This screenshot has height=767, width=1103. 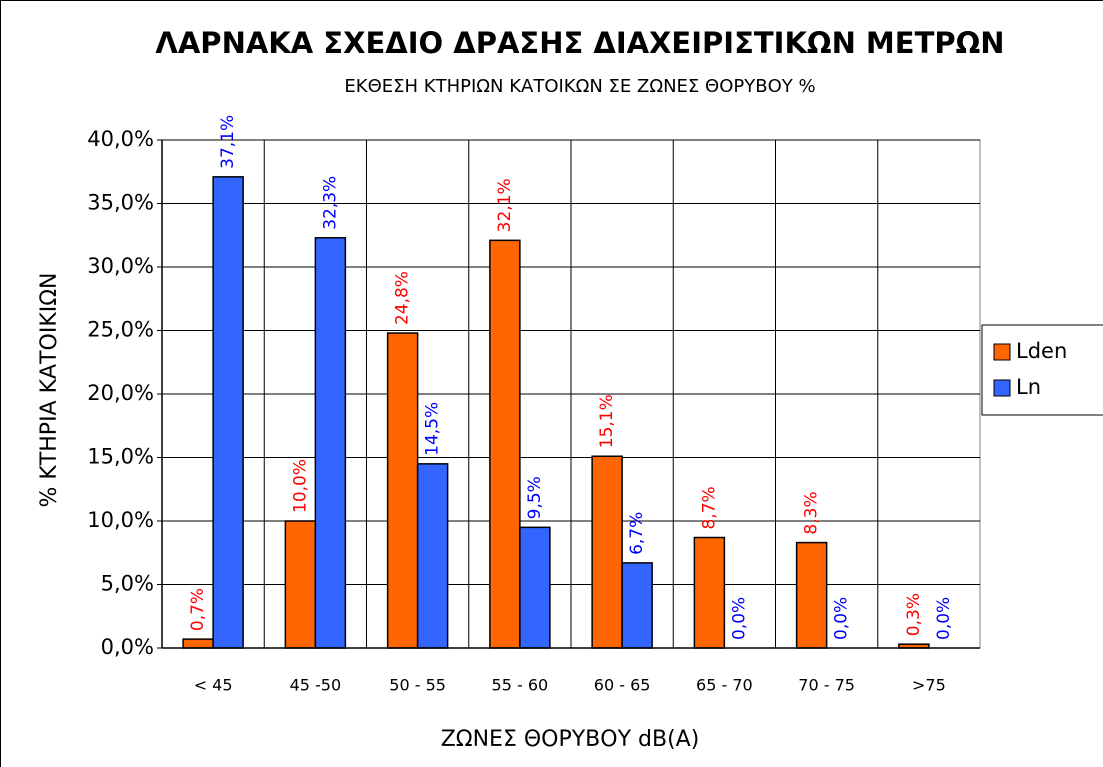 I want to click on y-tick-label: 40,0%, so click(x=120, y=139).